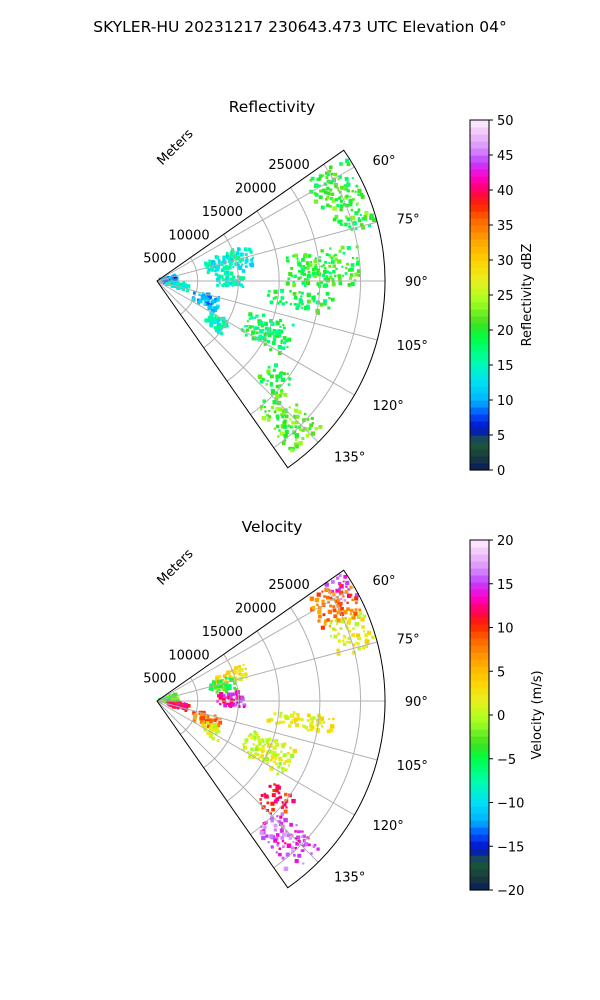 Image resolution: width=600 pixels, height=1000 pixels. Describe the element at coordinates (255, 609) in the screenshot. I see `radial-tick-label: 20000` at that location.